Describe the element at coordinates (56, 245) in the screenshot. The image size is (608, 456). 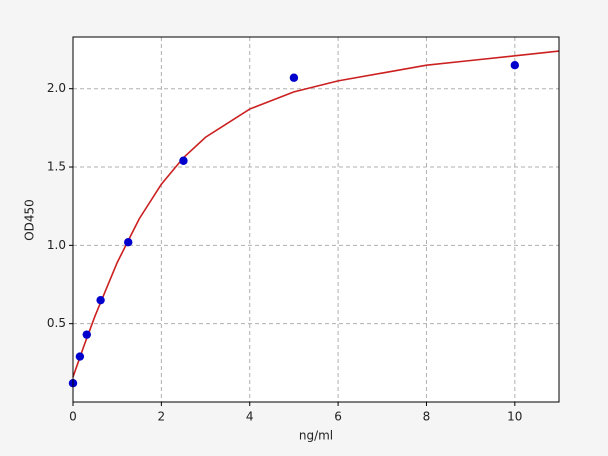
I see `y-tick-label: 1.0` at that location.